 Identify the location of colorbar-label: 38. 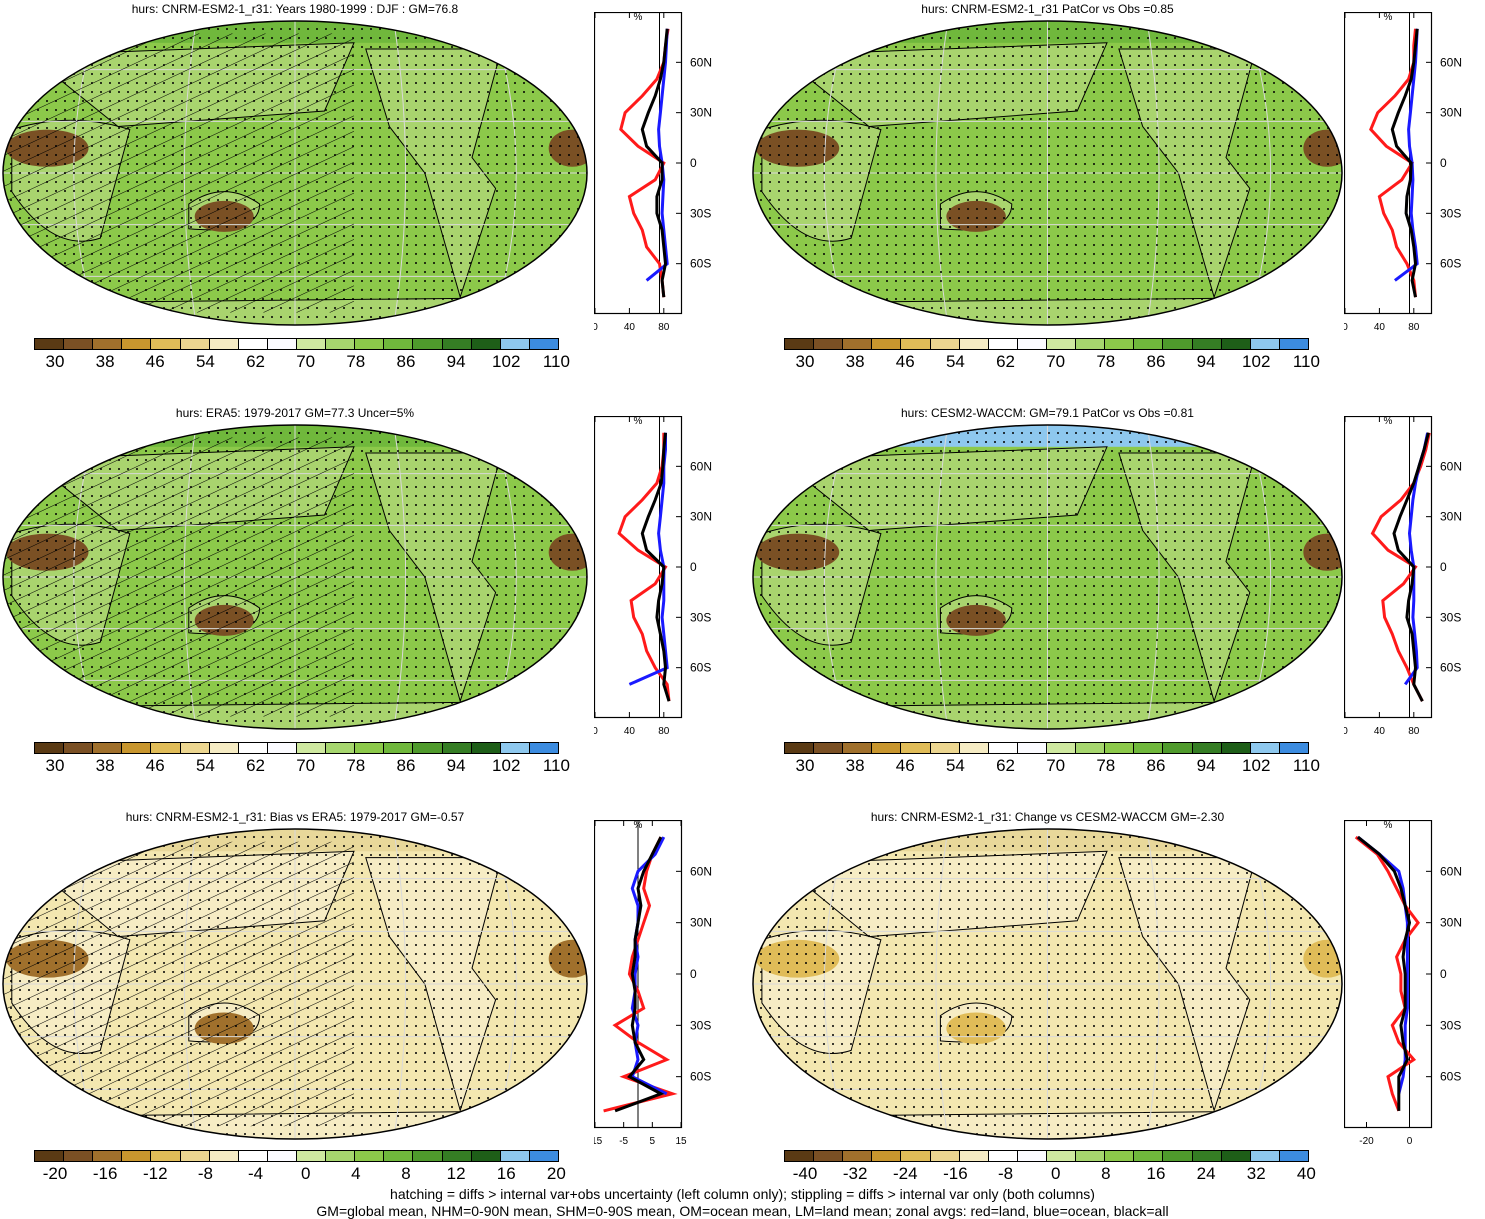
(105, 361).